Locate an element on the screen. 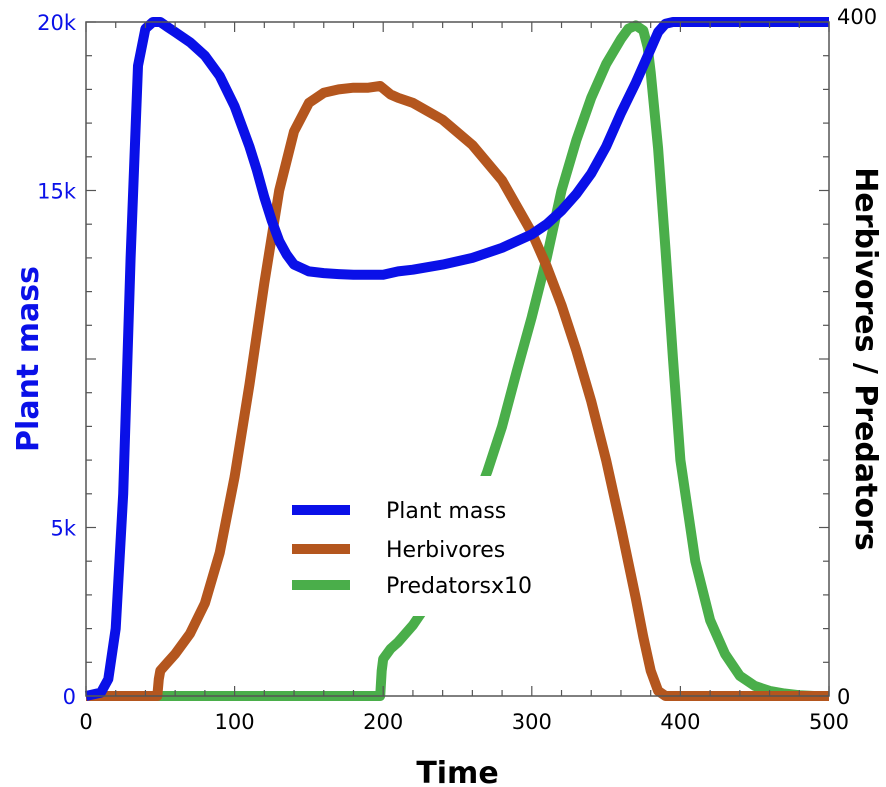 The image size is (886, 787). legend-label-plant-mass: Plant mass is located at coordinates (446, 511).